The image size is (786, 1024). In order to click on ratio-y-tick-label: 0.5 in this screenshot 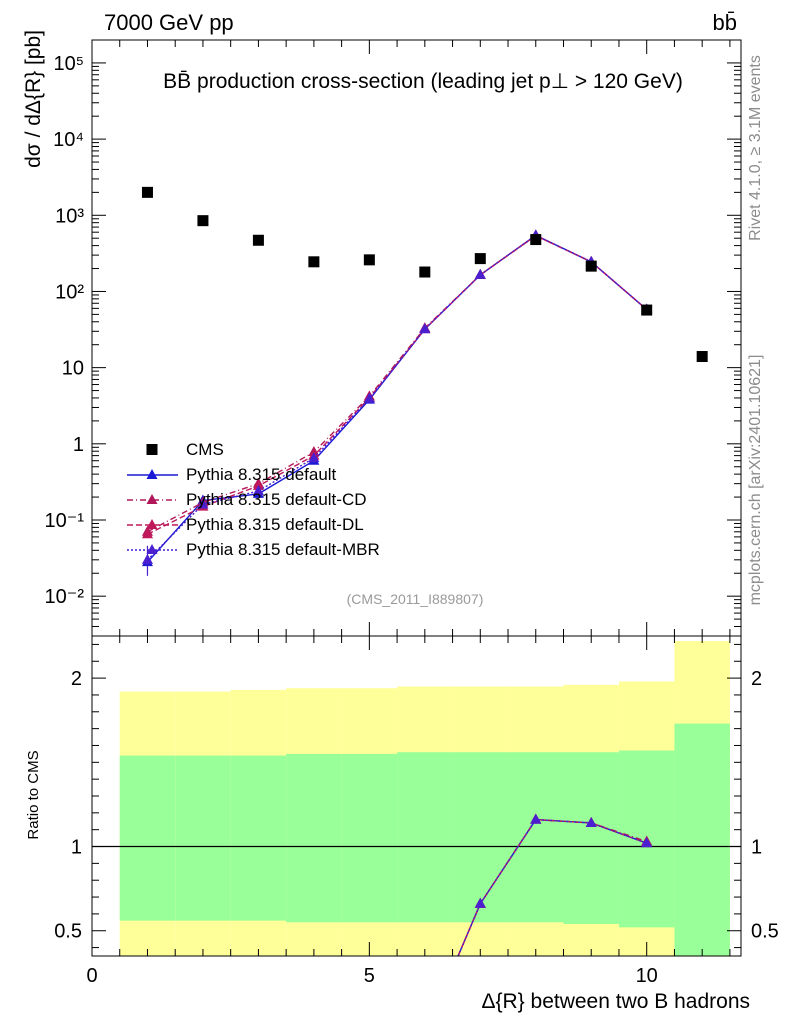, I will do `click(68, 932)`.